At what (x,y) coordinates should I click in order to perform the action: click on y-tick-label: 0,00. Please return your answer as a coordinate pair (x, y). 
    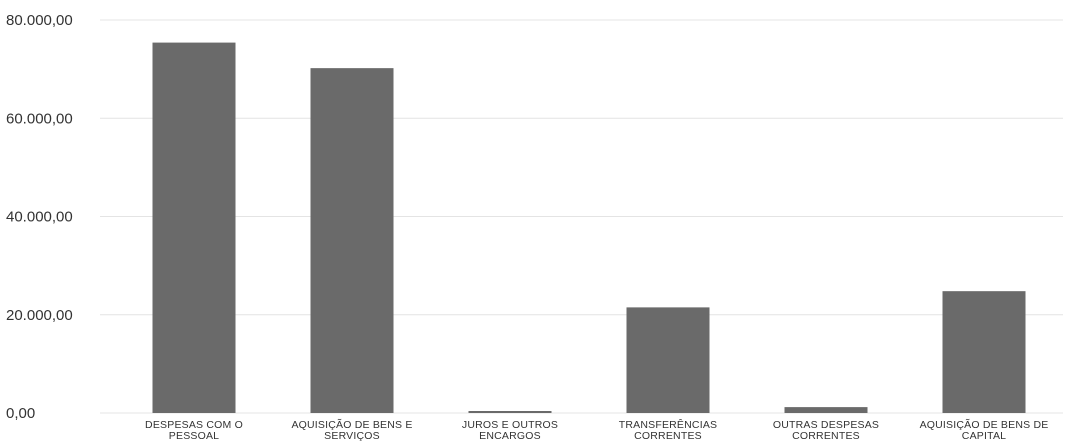
    Looking at the image, I should click on (20, 413).